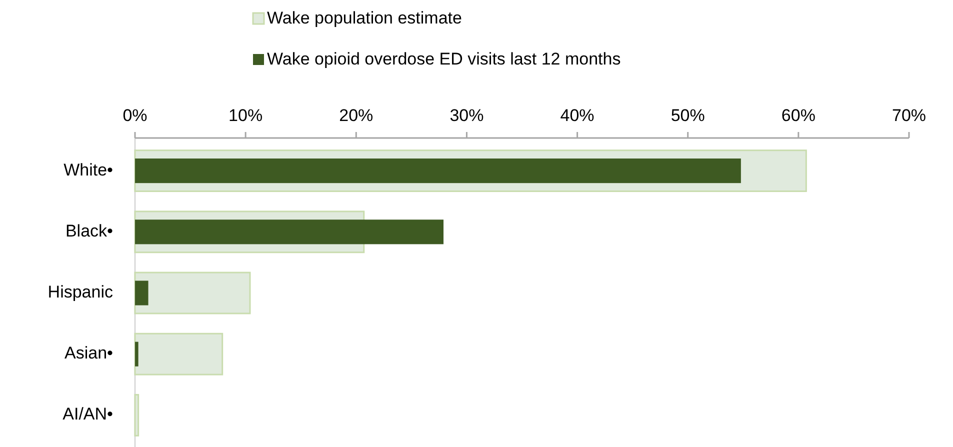 This screenshot has height=447, width=953. Describe the element at coordinates (245, 115) in the screenshot. I see `x-tick-label: 10%` at that location.